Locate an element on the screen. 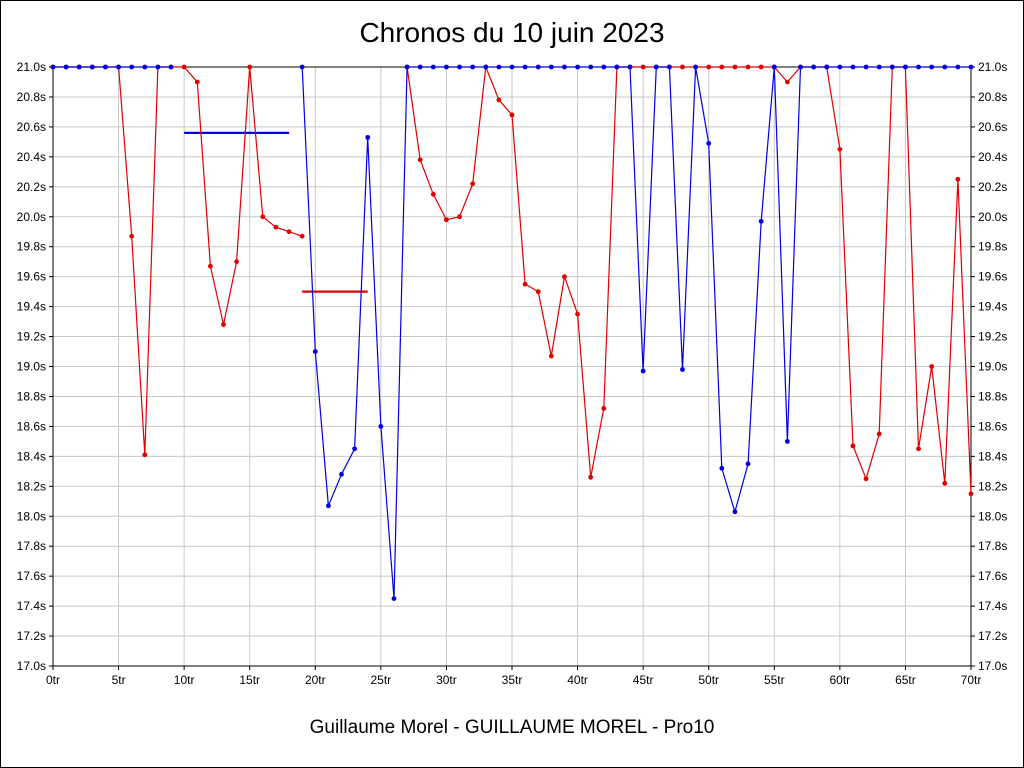 The width and height of the screenshot is (1024, 768). y-tick-label-right: 20.8s is located at coordinates (992, 97).